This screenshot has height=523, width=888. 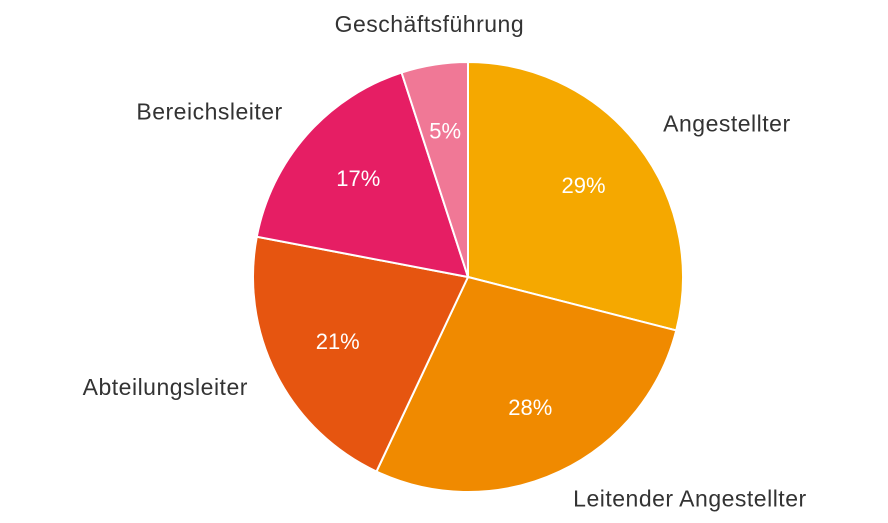 What do you see at coordinates (358, 178) in the screenshot?
I see `value-label: 17%` at bounding box center [358, 178].